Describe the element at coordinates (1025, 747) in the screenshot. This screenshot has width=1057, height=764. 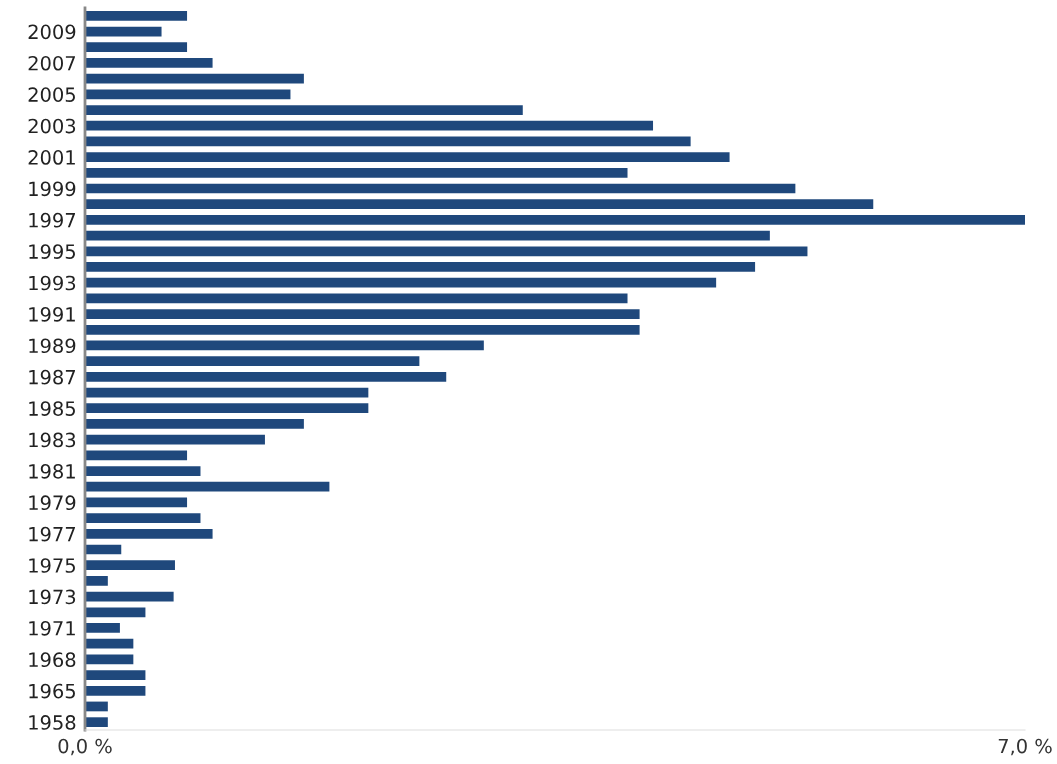
I see `x-tick-label: 7,0 %` at that location.